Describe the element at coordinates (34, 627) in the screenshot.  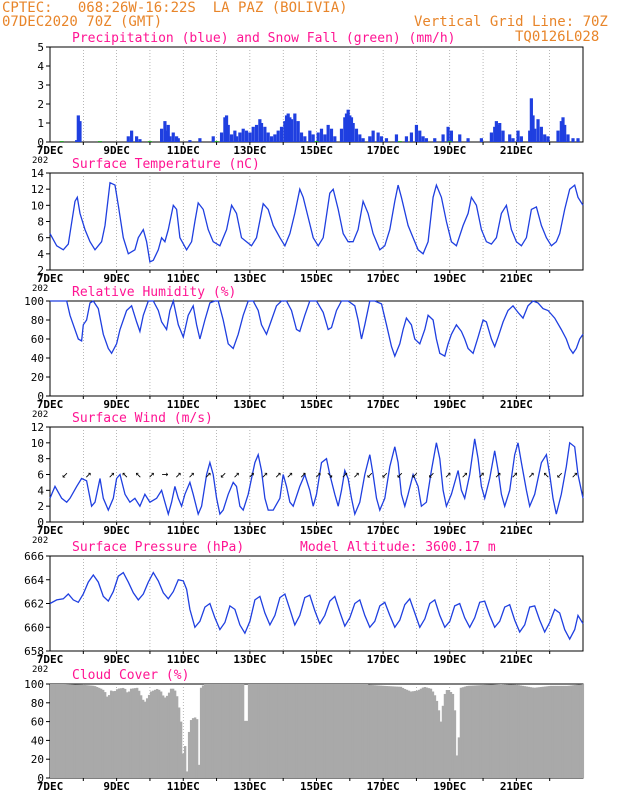
I see `pressure-ytick-label: 660` at that location.